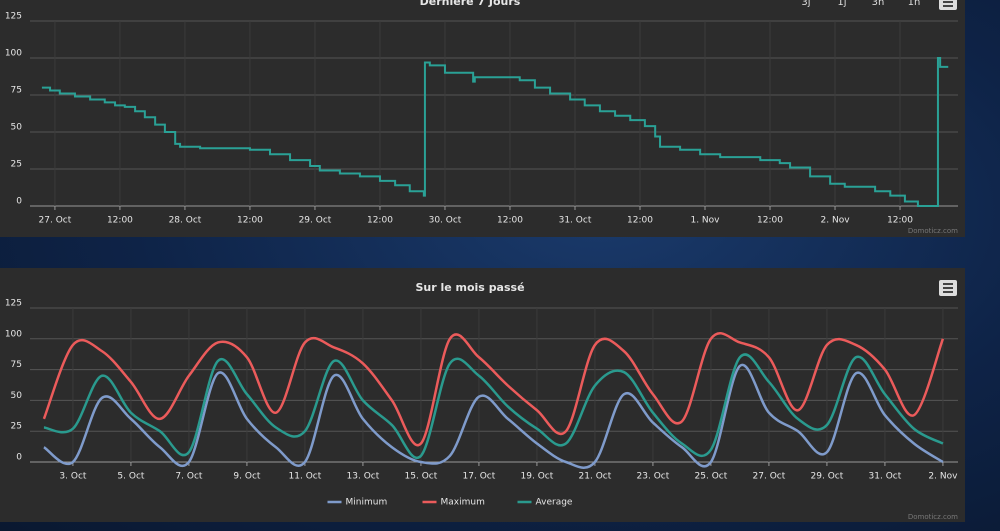 This screenshot has width=1000, height=531. I want to click on range-button: 3h, so click(878, 4).